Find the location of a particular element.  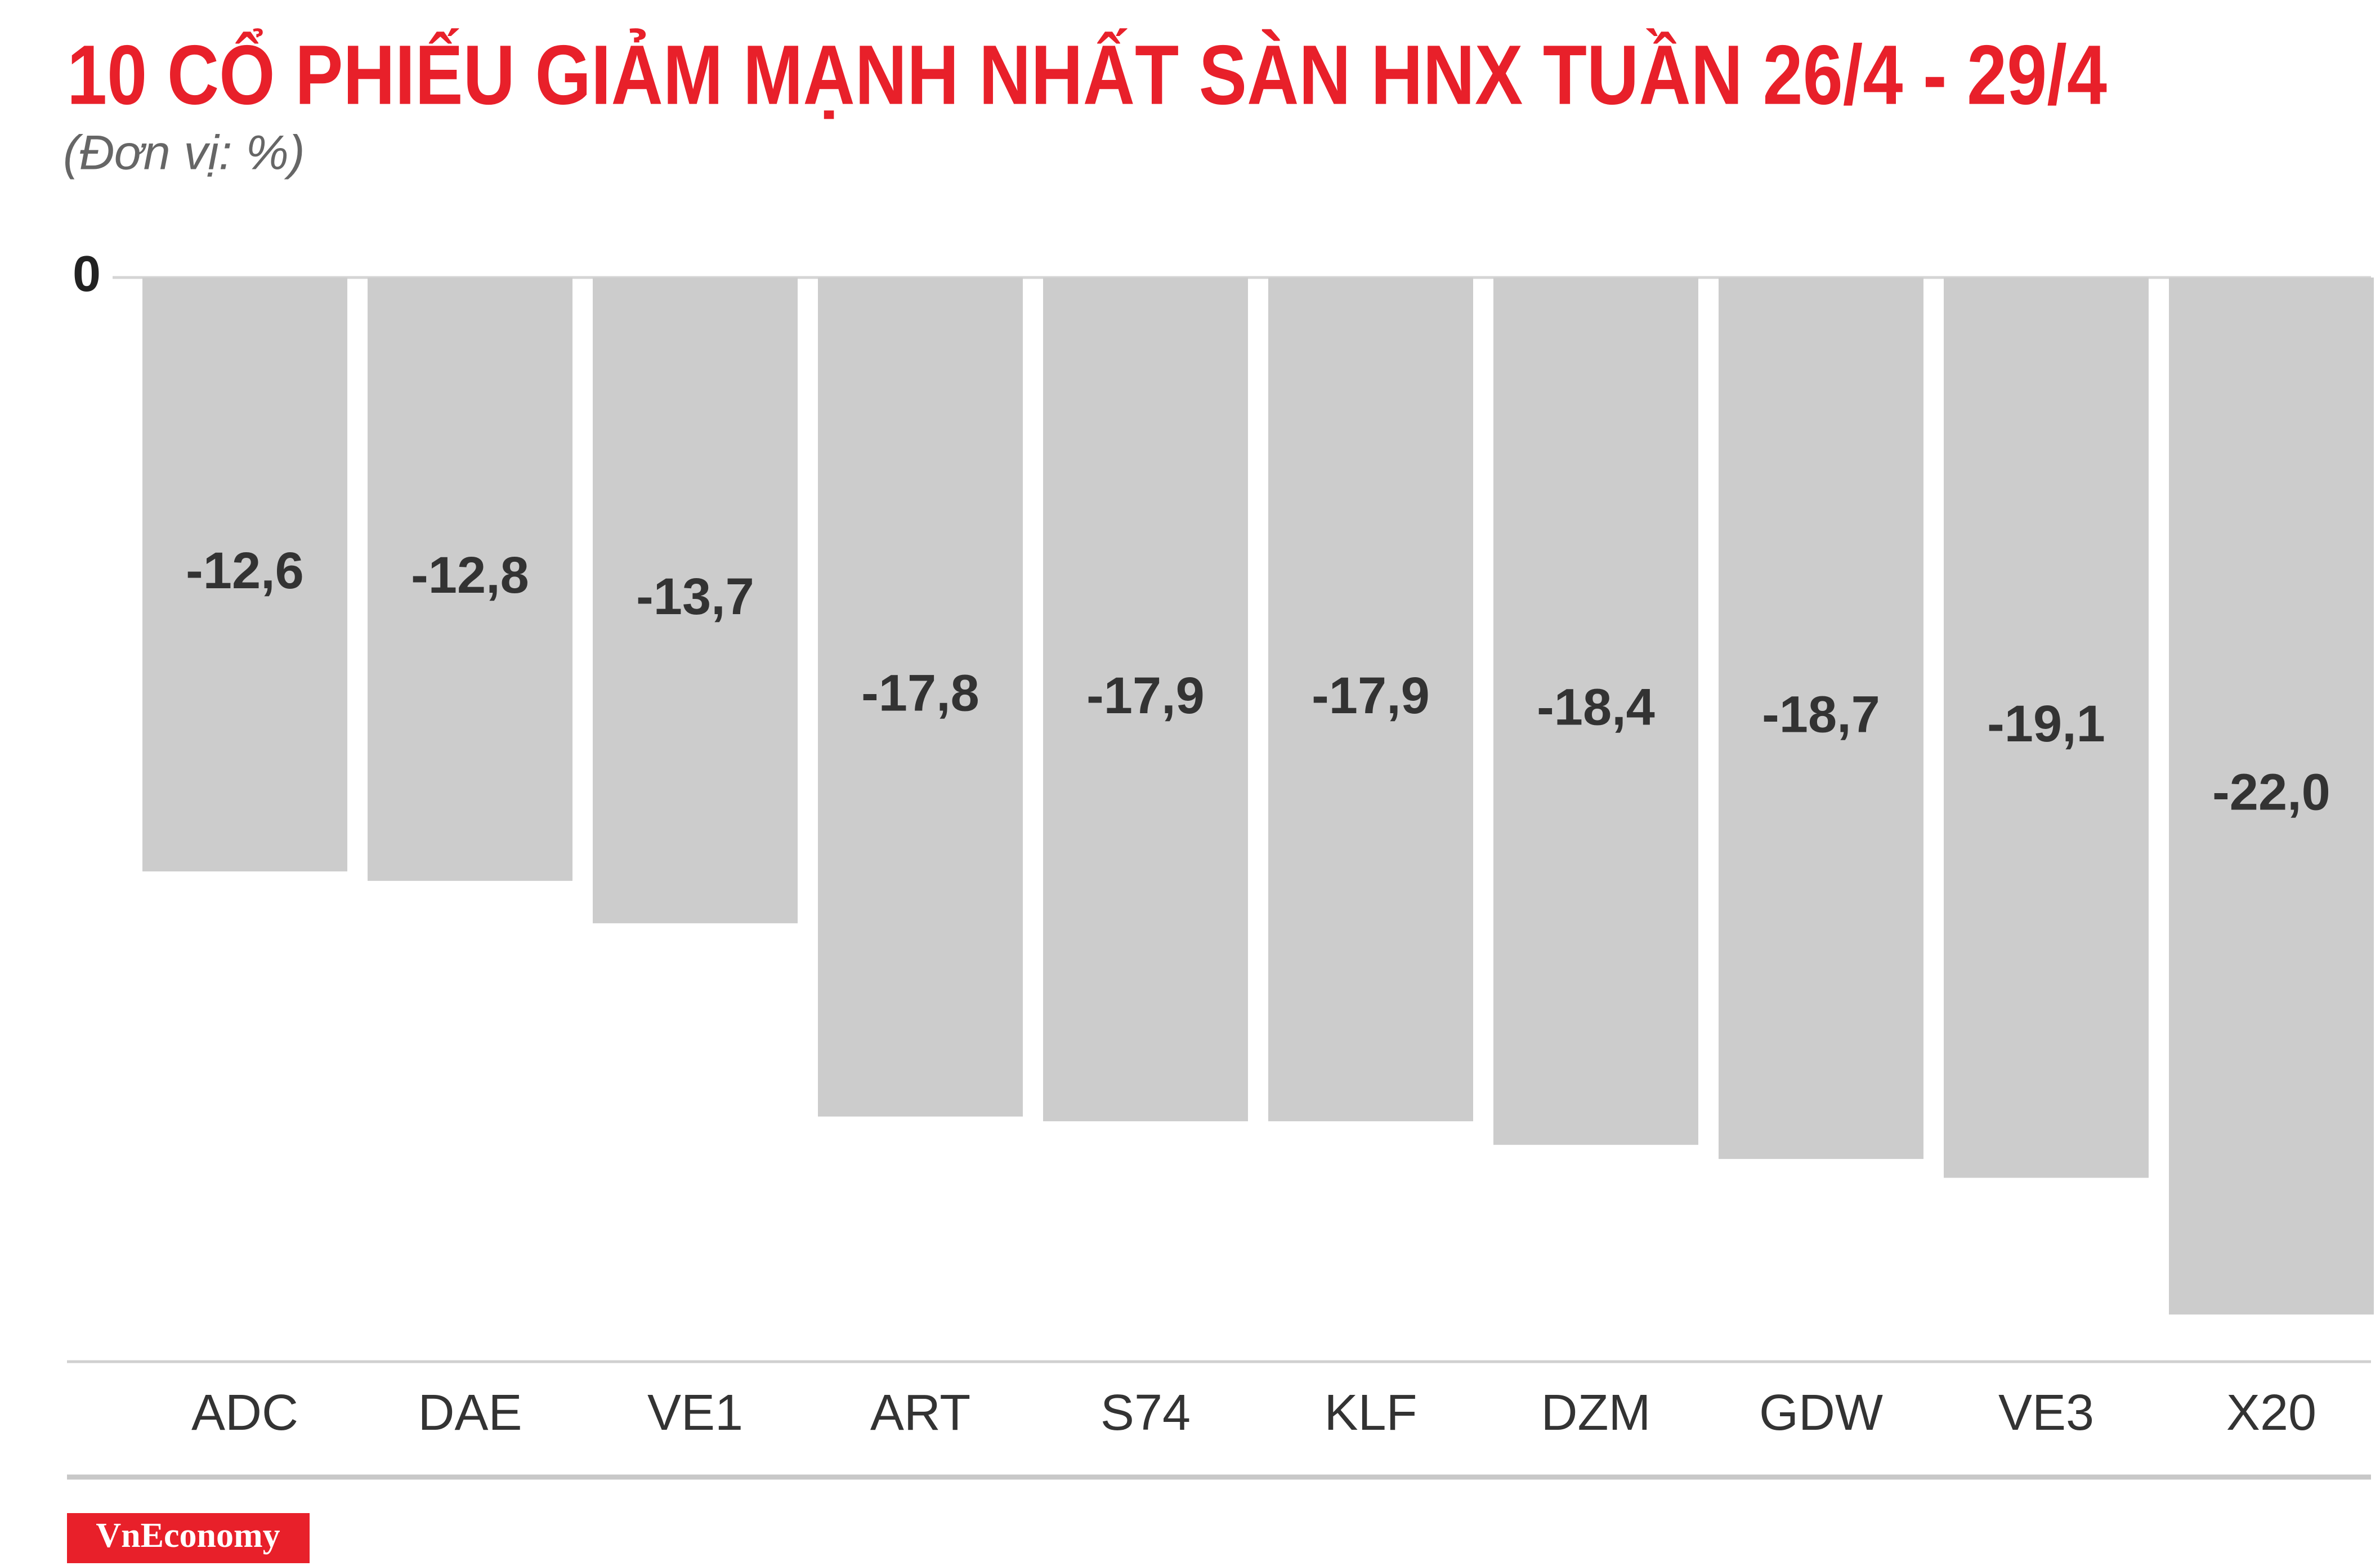

chart-subtitle: (Đơn vị: %) is located at coordinates (184, 153).